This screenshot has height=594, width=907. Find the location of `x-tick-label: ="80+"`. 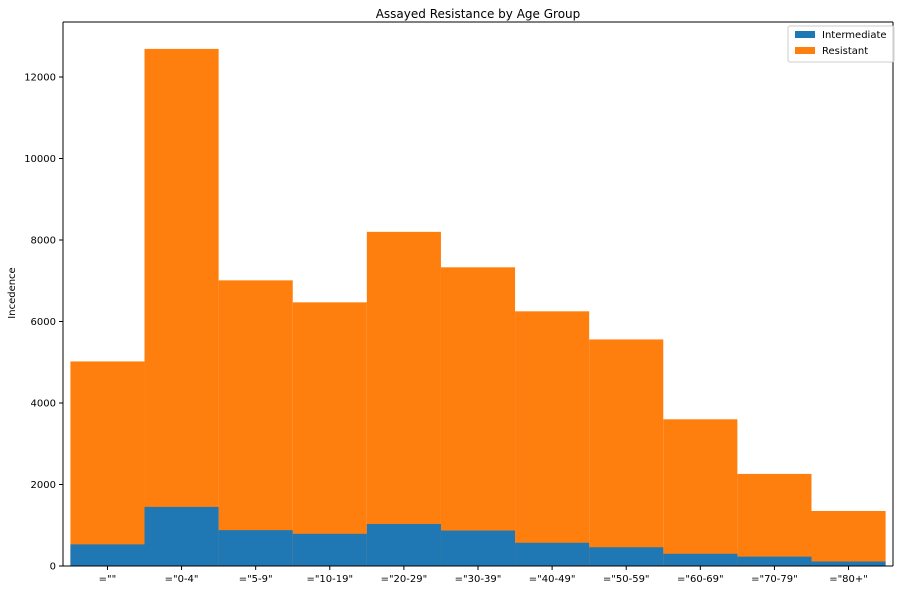

x-tick-label: ="80+" is located at coordinates (848, 579).